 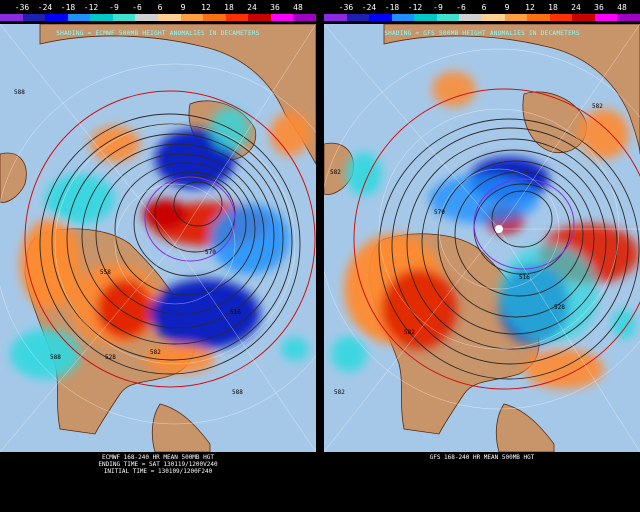 What do you see at coordinates (484, 7) in the screenshot?
I see `scale-label: 6` at bounding box center [484, 7].